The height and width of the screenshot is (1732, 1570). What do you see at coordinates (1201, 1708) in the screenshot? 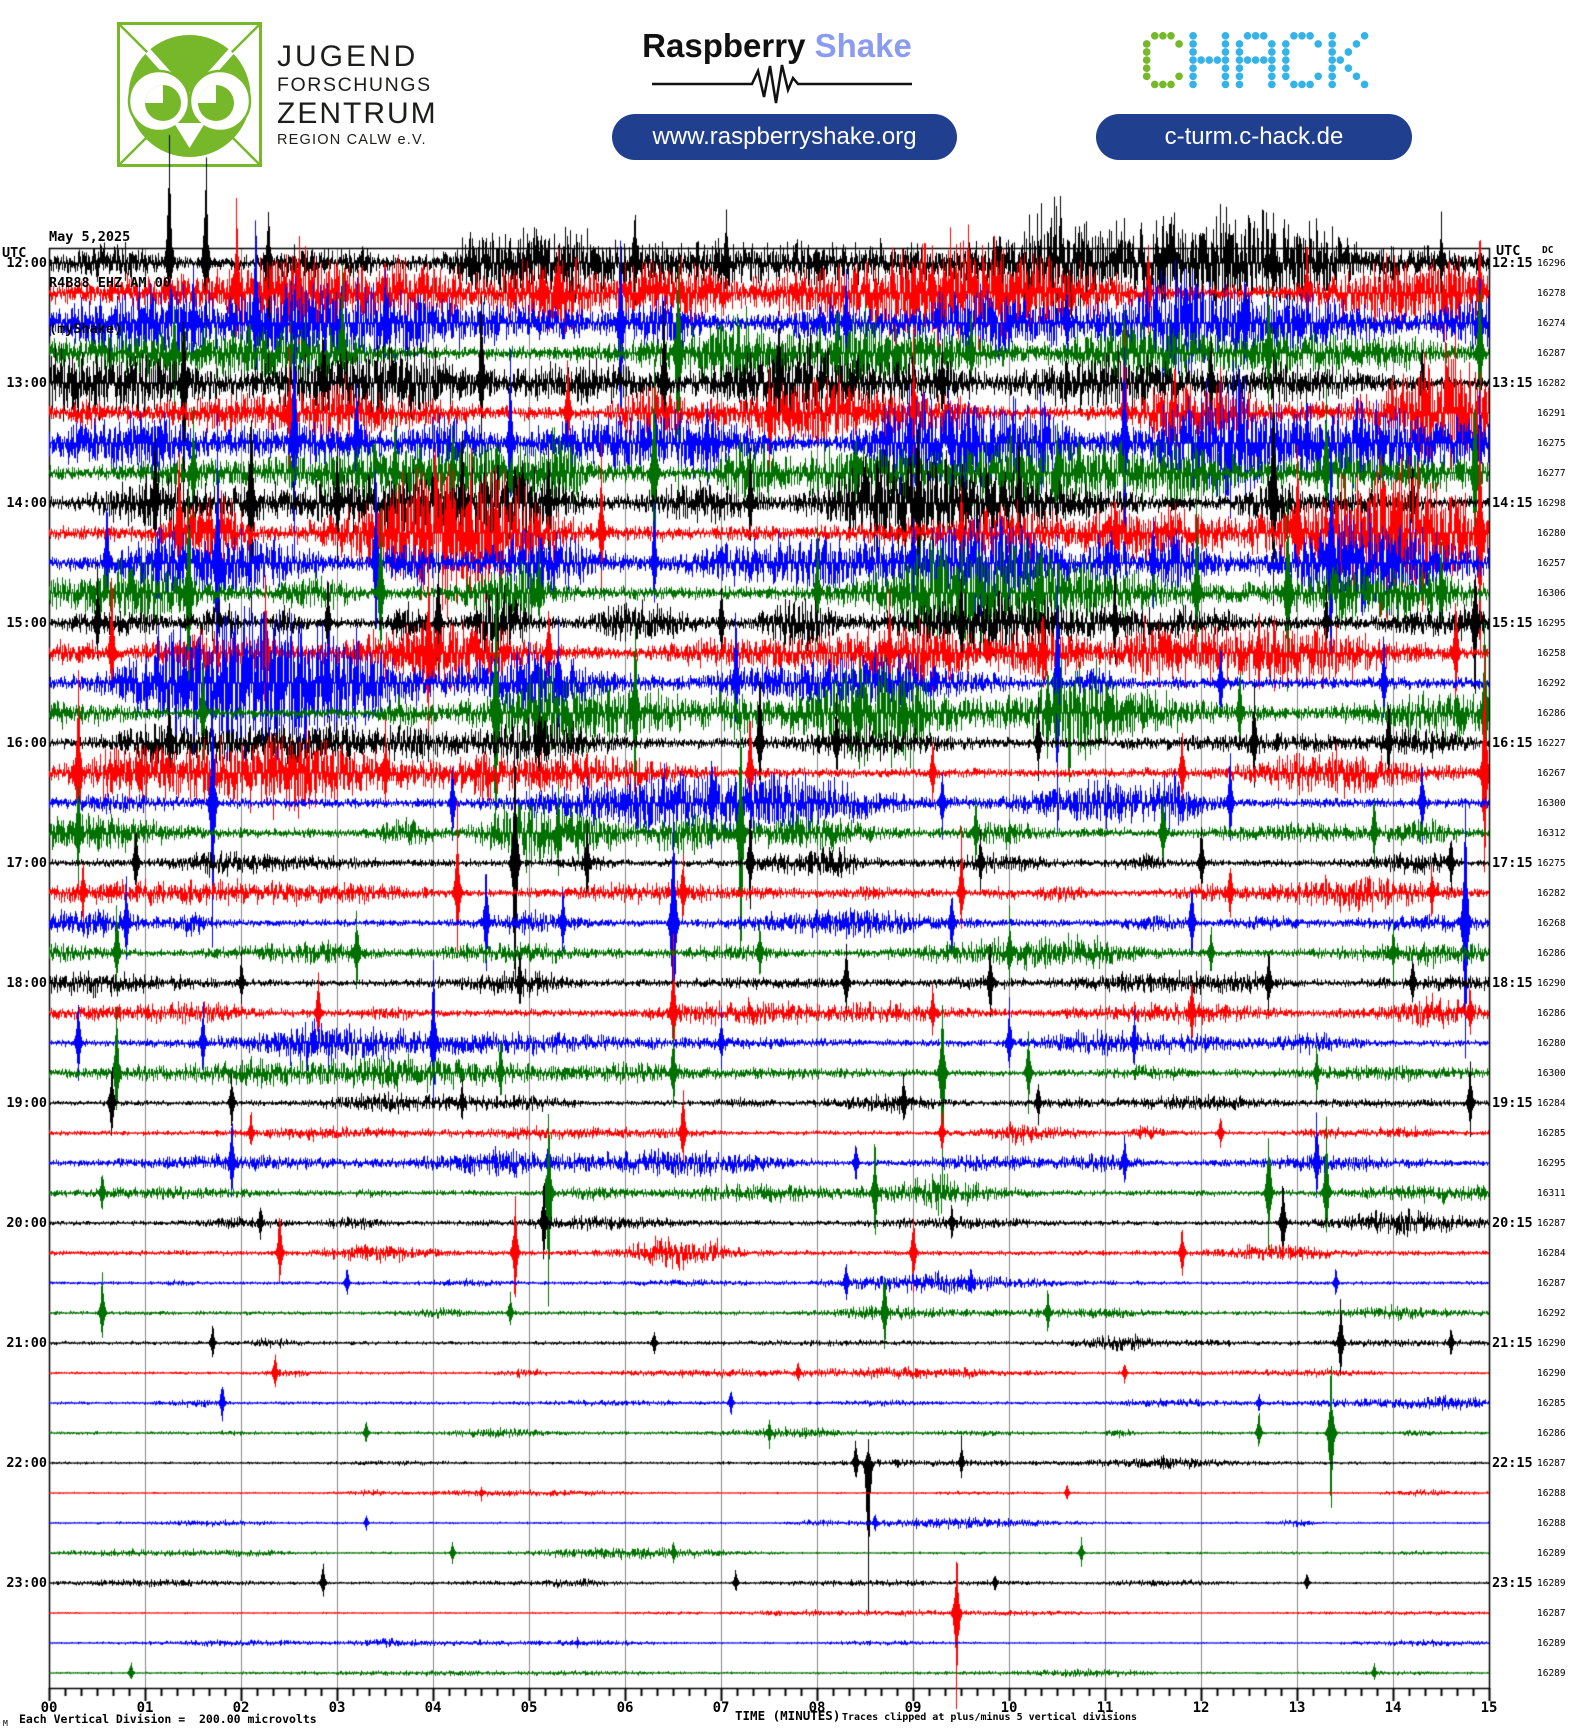
I see `x-tick-label: 12` at bounding box center [1201, 1708].